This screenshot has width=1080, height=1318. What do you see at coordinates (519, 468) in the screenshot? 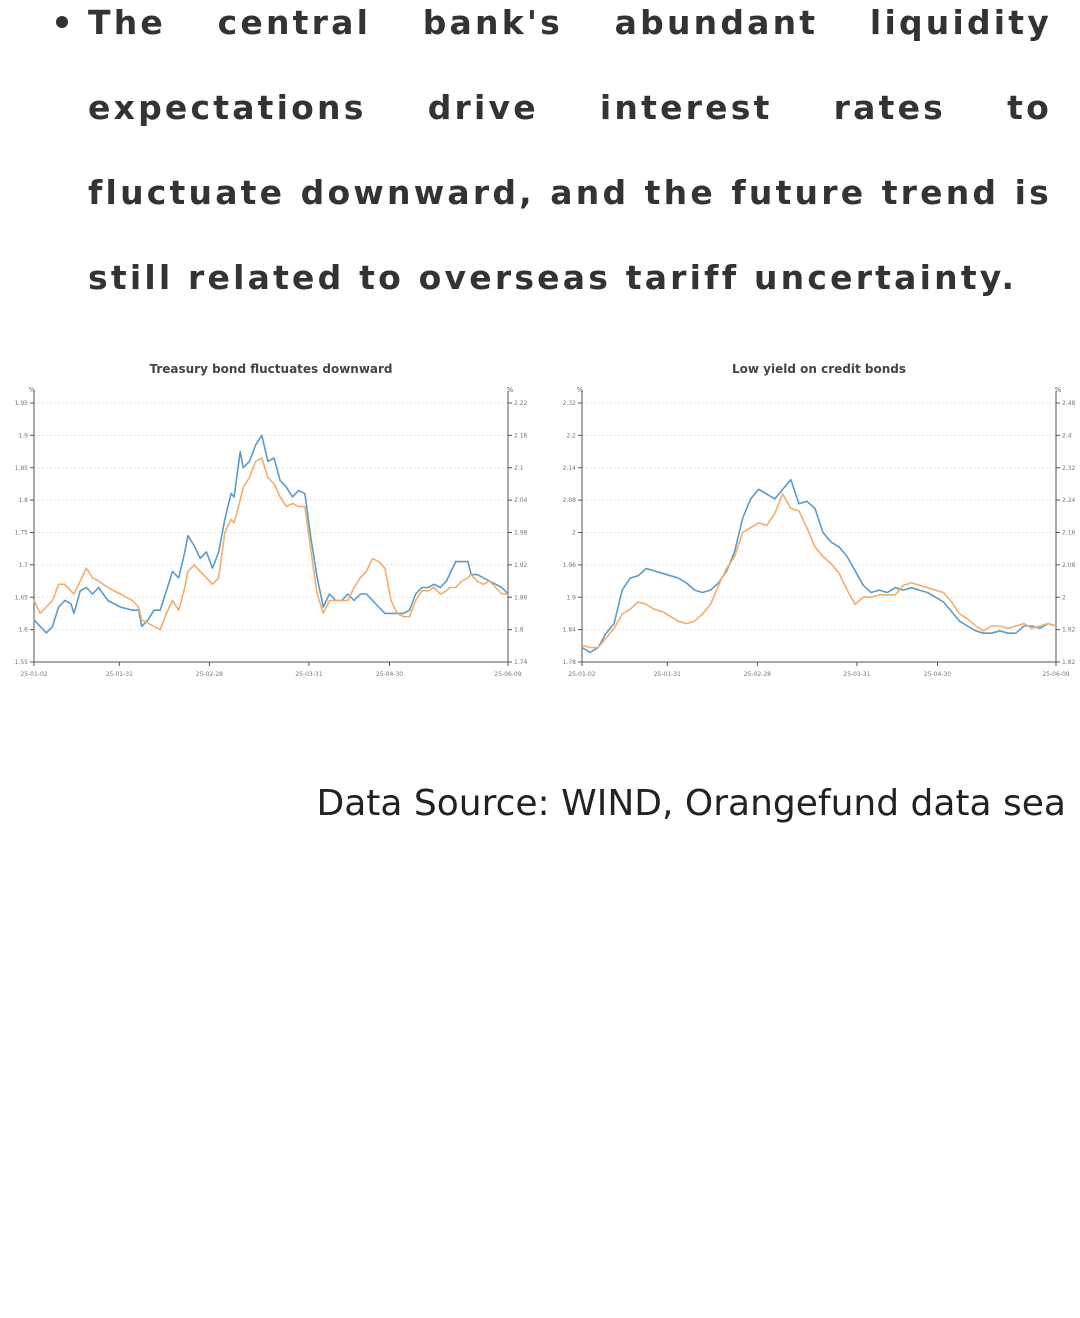
I see `right-tick-label: 2.1` at bounding box center [519, 468].